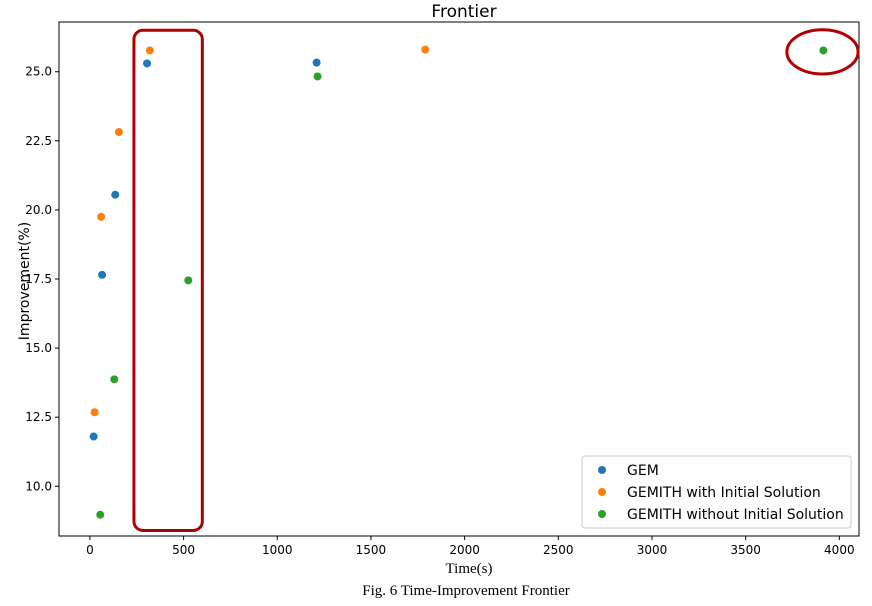 This screenshot has height=606, width=872. Describe the element at coordinates (466, 591) in the screenshot. I see `figure-caption: Fig. 6 Time-Improvement Frontier` at that location.